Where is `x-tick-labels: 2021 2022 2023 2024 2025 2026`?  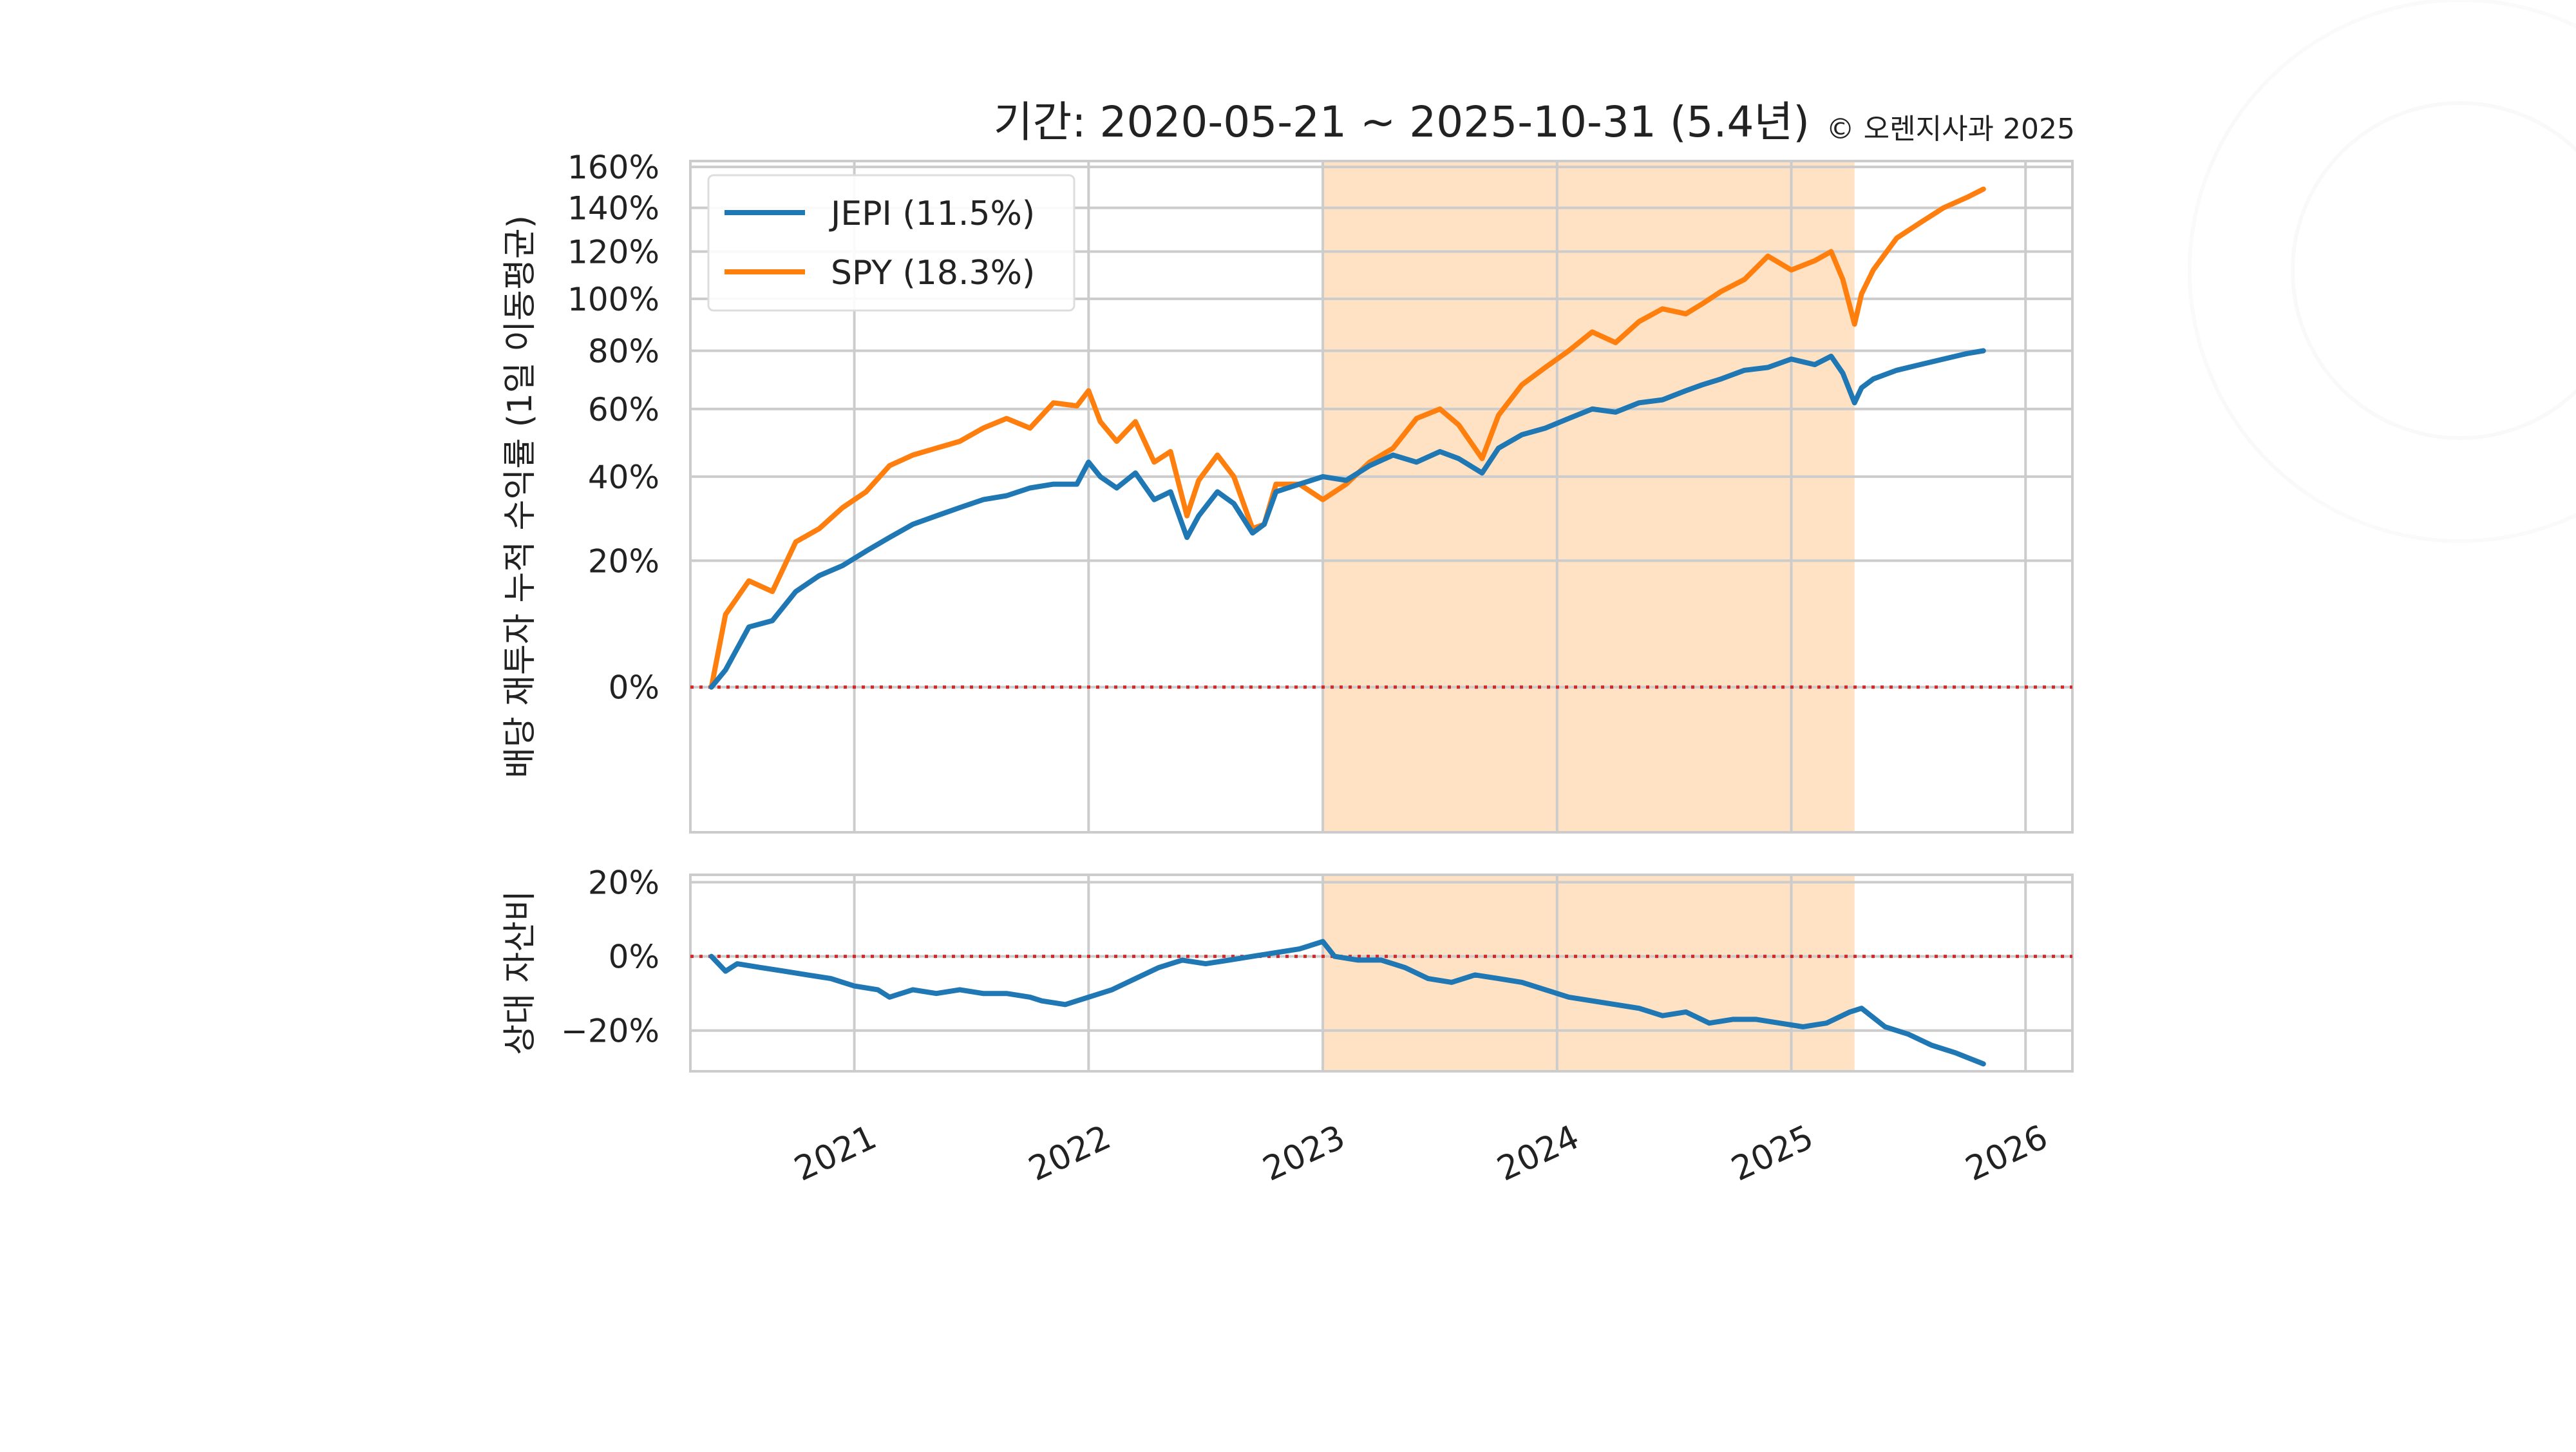
x-tick-labels: 2021 2022 2023 2024 2025 2026 is located at coordinates (1421, 1153).